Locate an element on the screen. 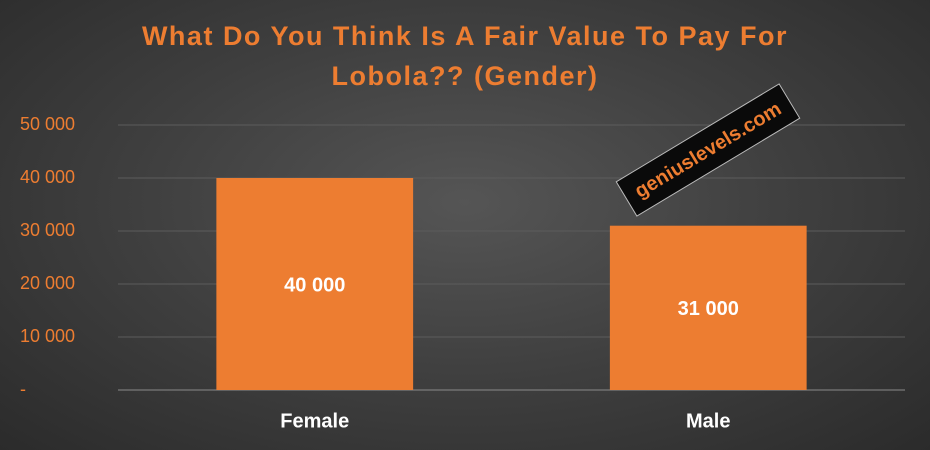 The image size is (930, 450). value-label: 31 000 is located at coordinates (708, 309).